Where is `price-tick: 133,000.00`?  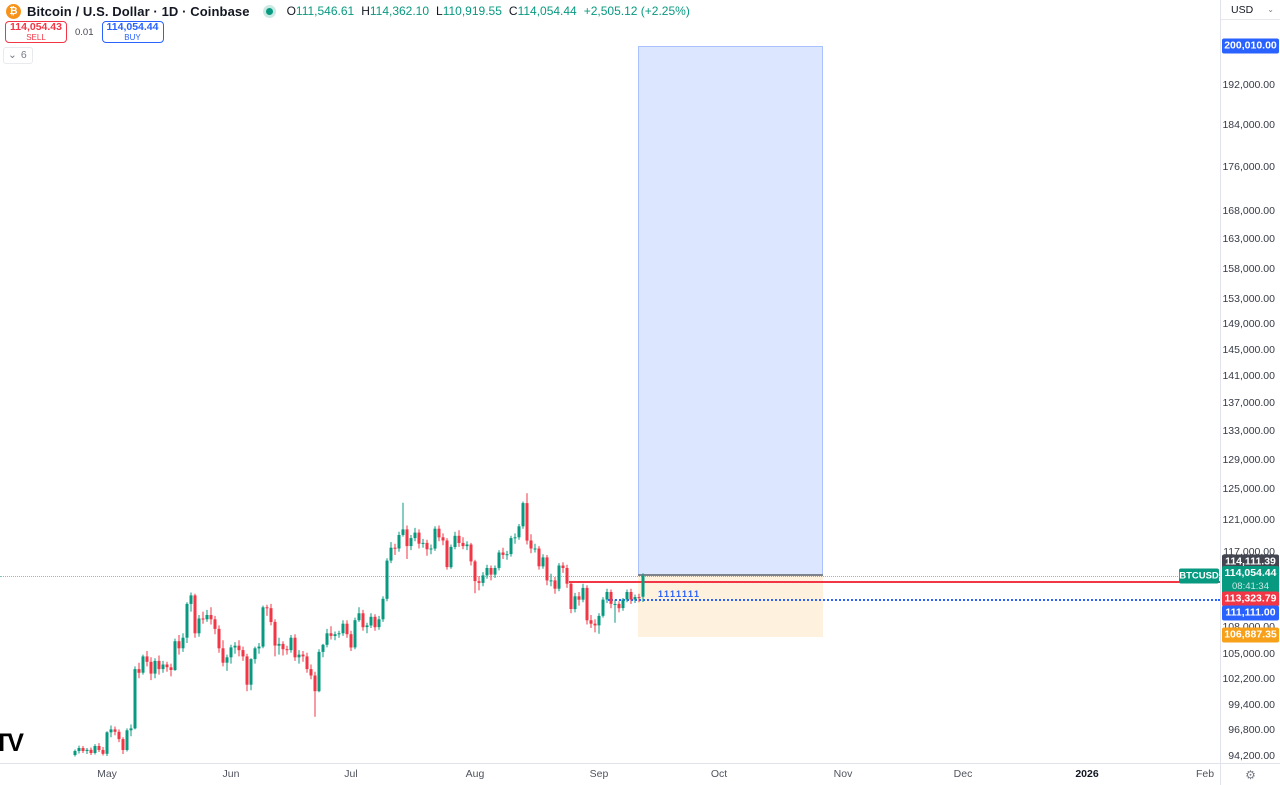
price-tick: 133,000.00 is located at coordinates (1248, 430).